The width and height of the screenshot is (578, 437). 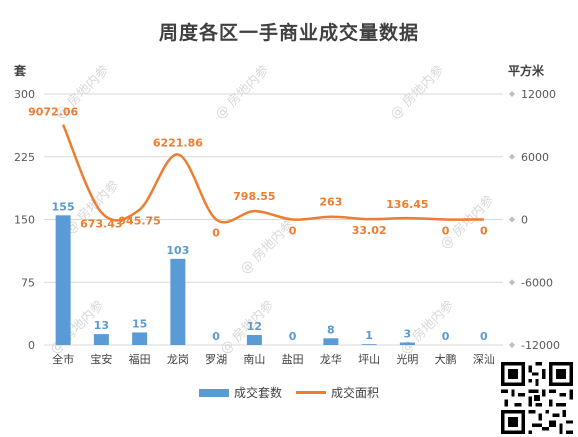 What do you see at coordinates (369, 230) in the screenshot?
I see `line-value-label: 33.02` at bounding box center [369, 230].